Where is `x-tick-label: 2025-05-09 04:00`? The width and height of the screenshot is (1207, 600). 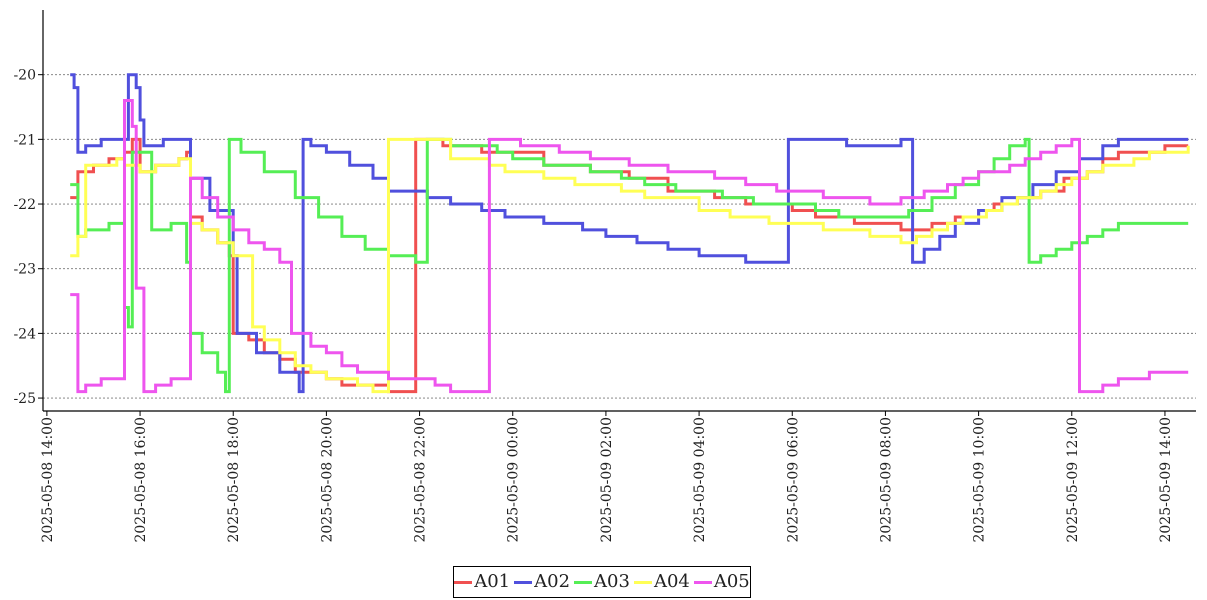 x-tick-label: 2025-05-09 04:00 is located at coordinates (700, 480).